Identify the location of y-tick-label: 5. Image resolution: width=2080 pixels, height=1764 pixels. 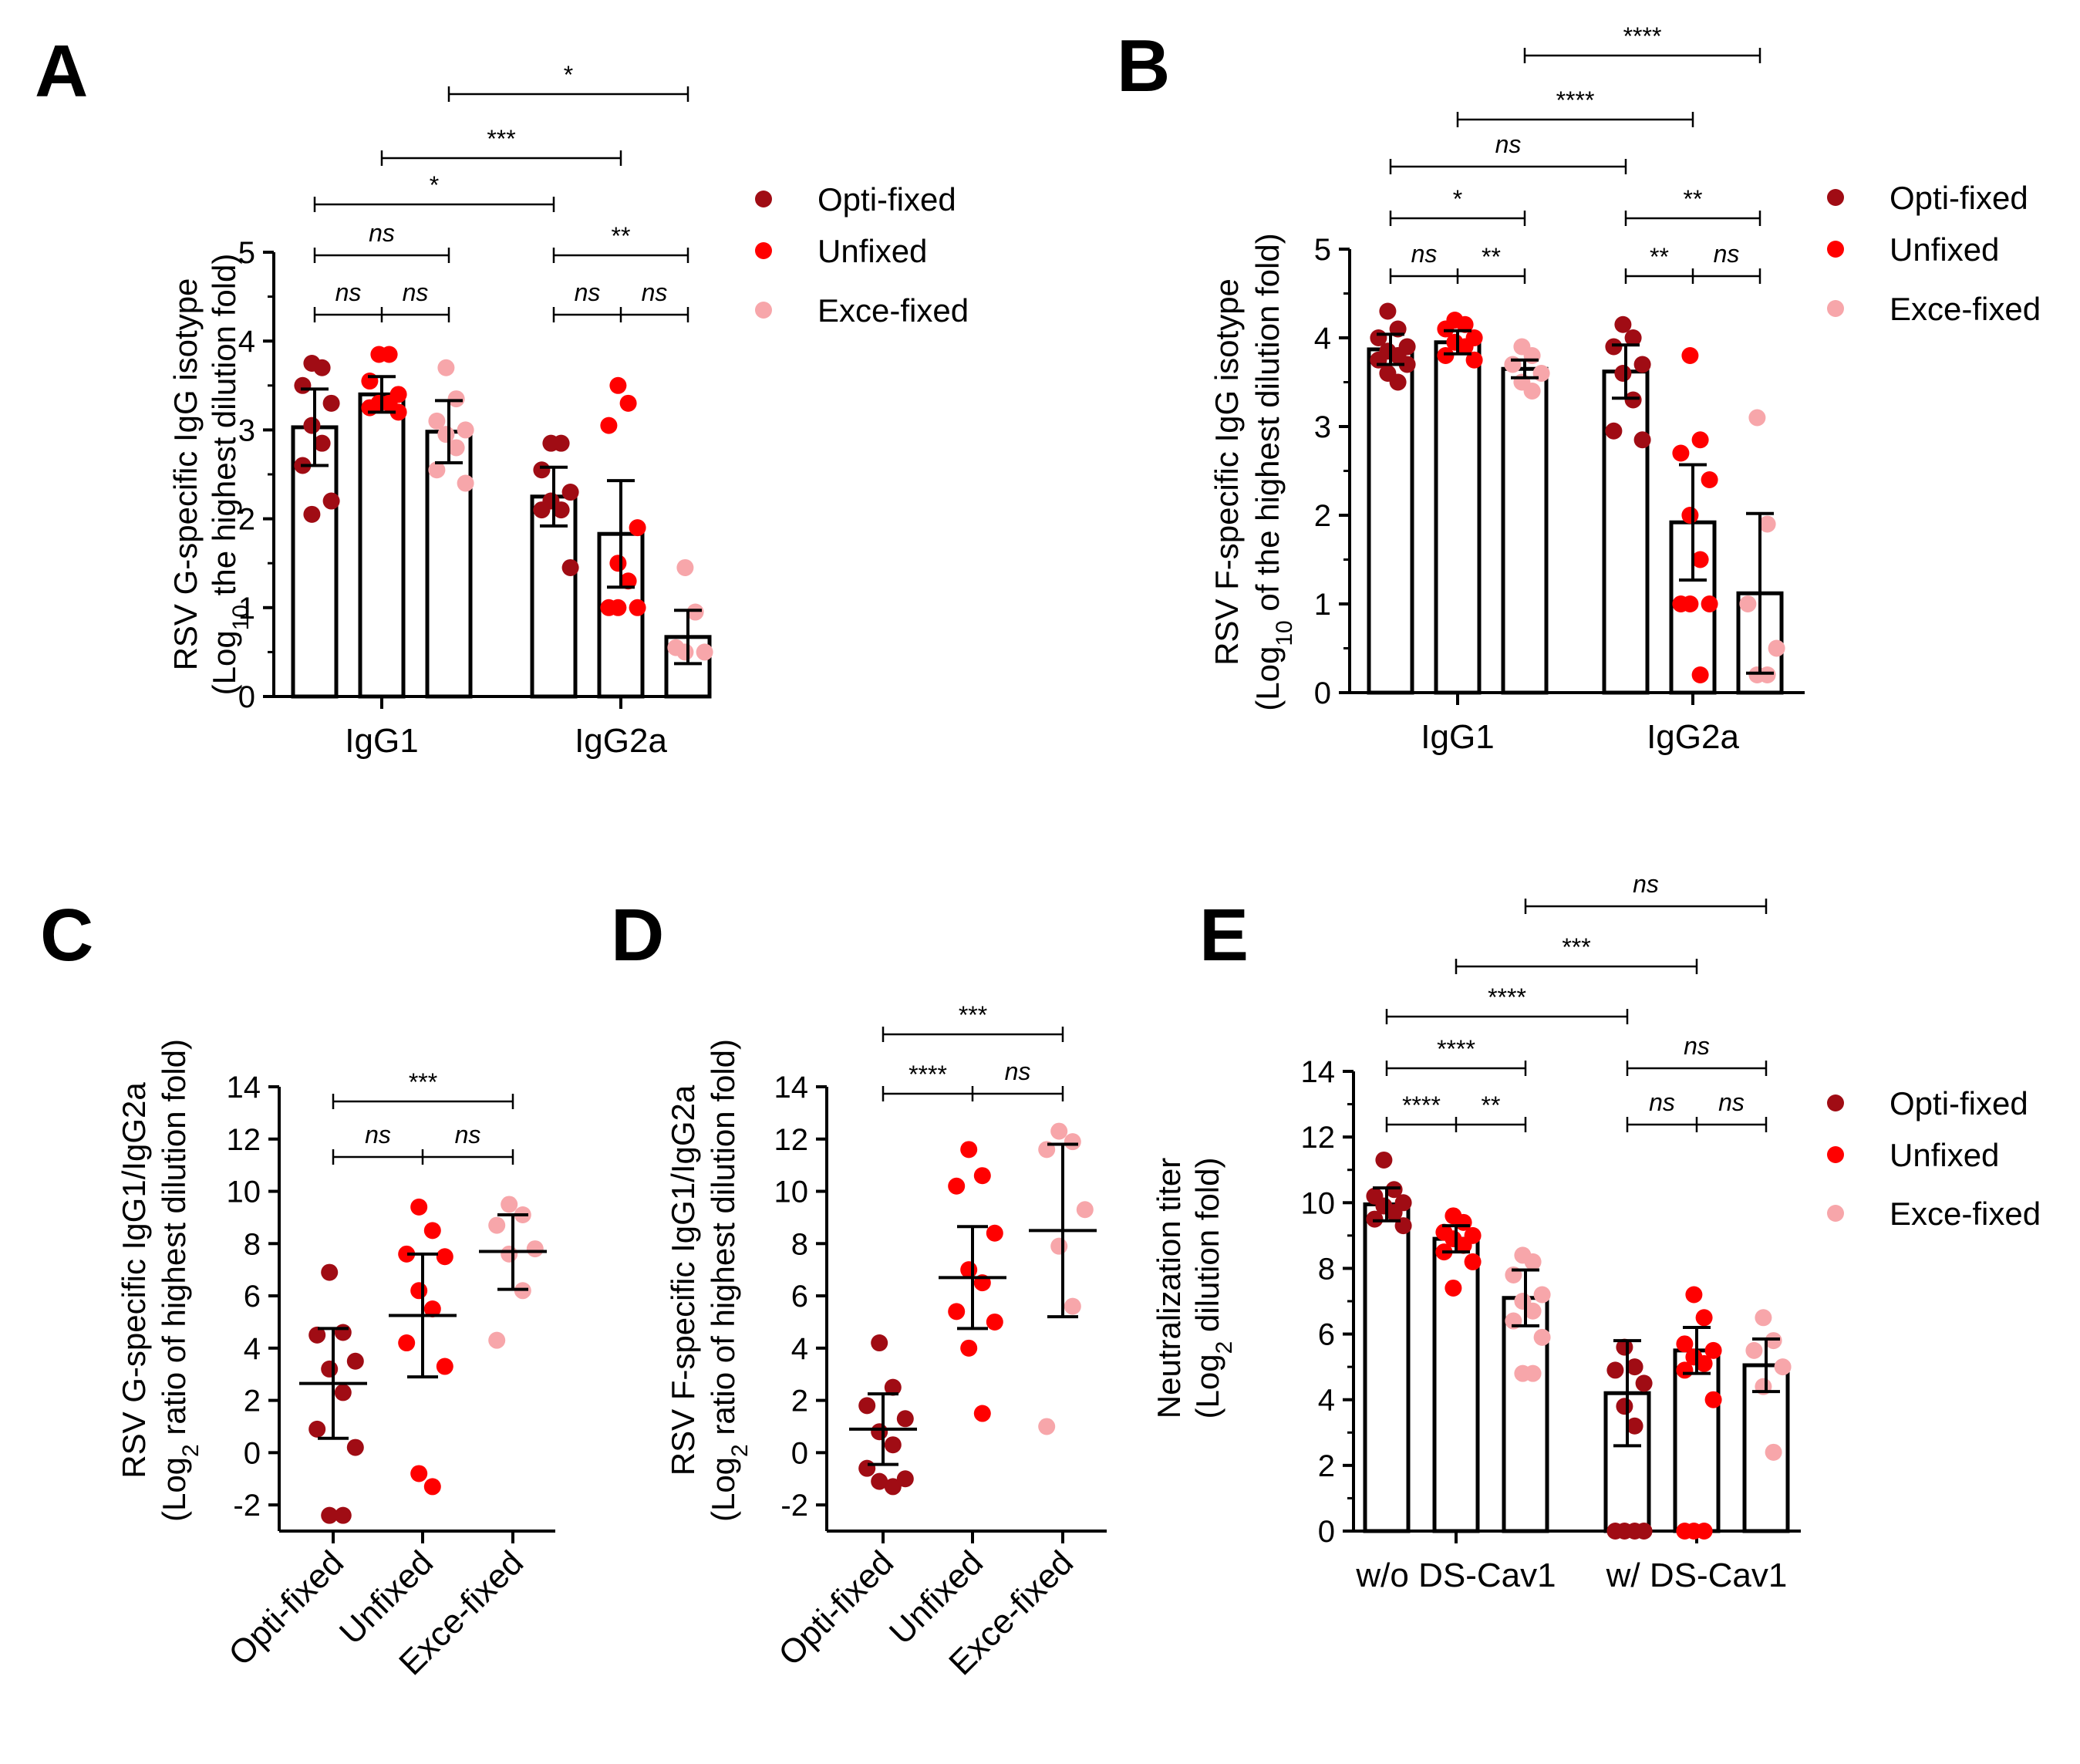
(246, 253).